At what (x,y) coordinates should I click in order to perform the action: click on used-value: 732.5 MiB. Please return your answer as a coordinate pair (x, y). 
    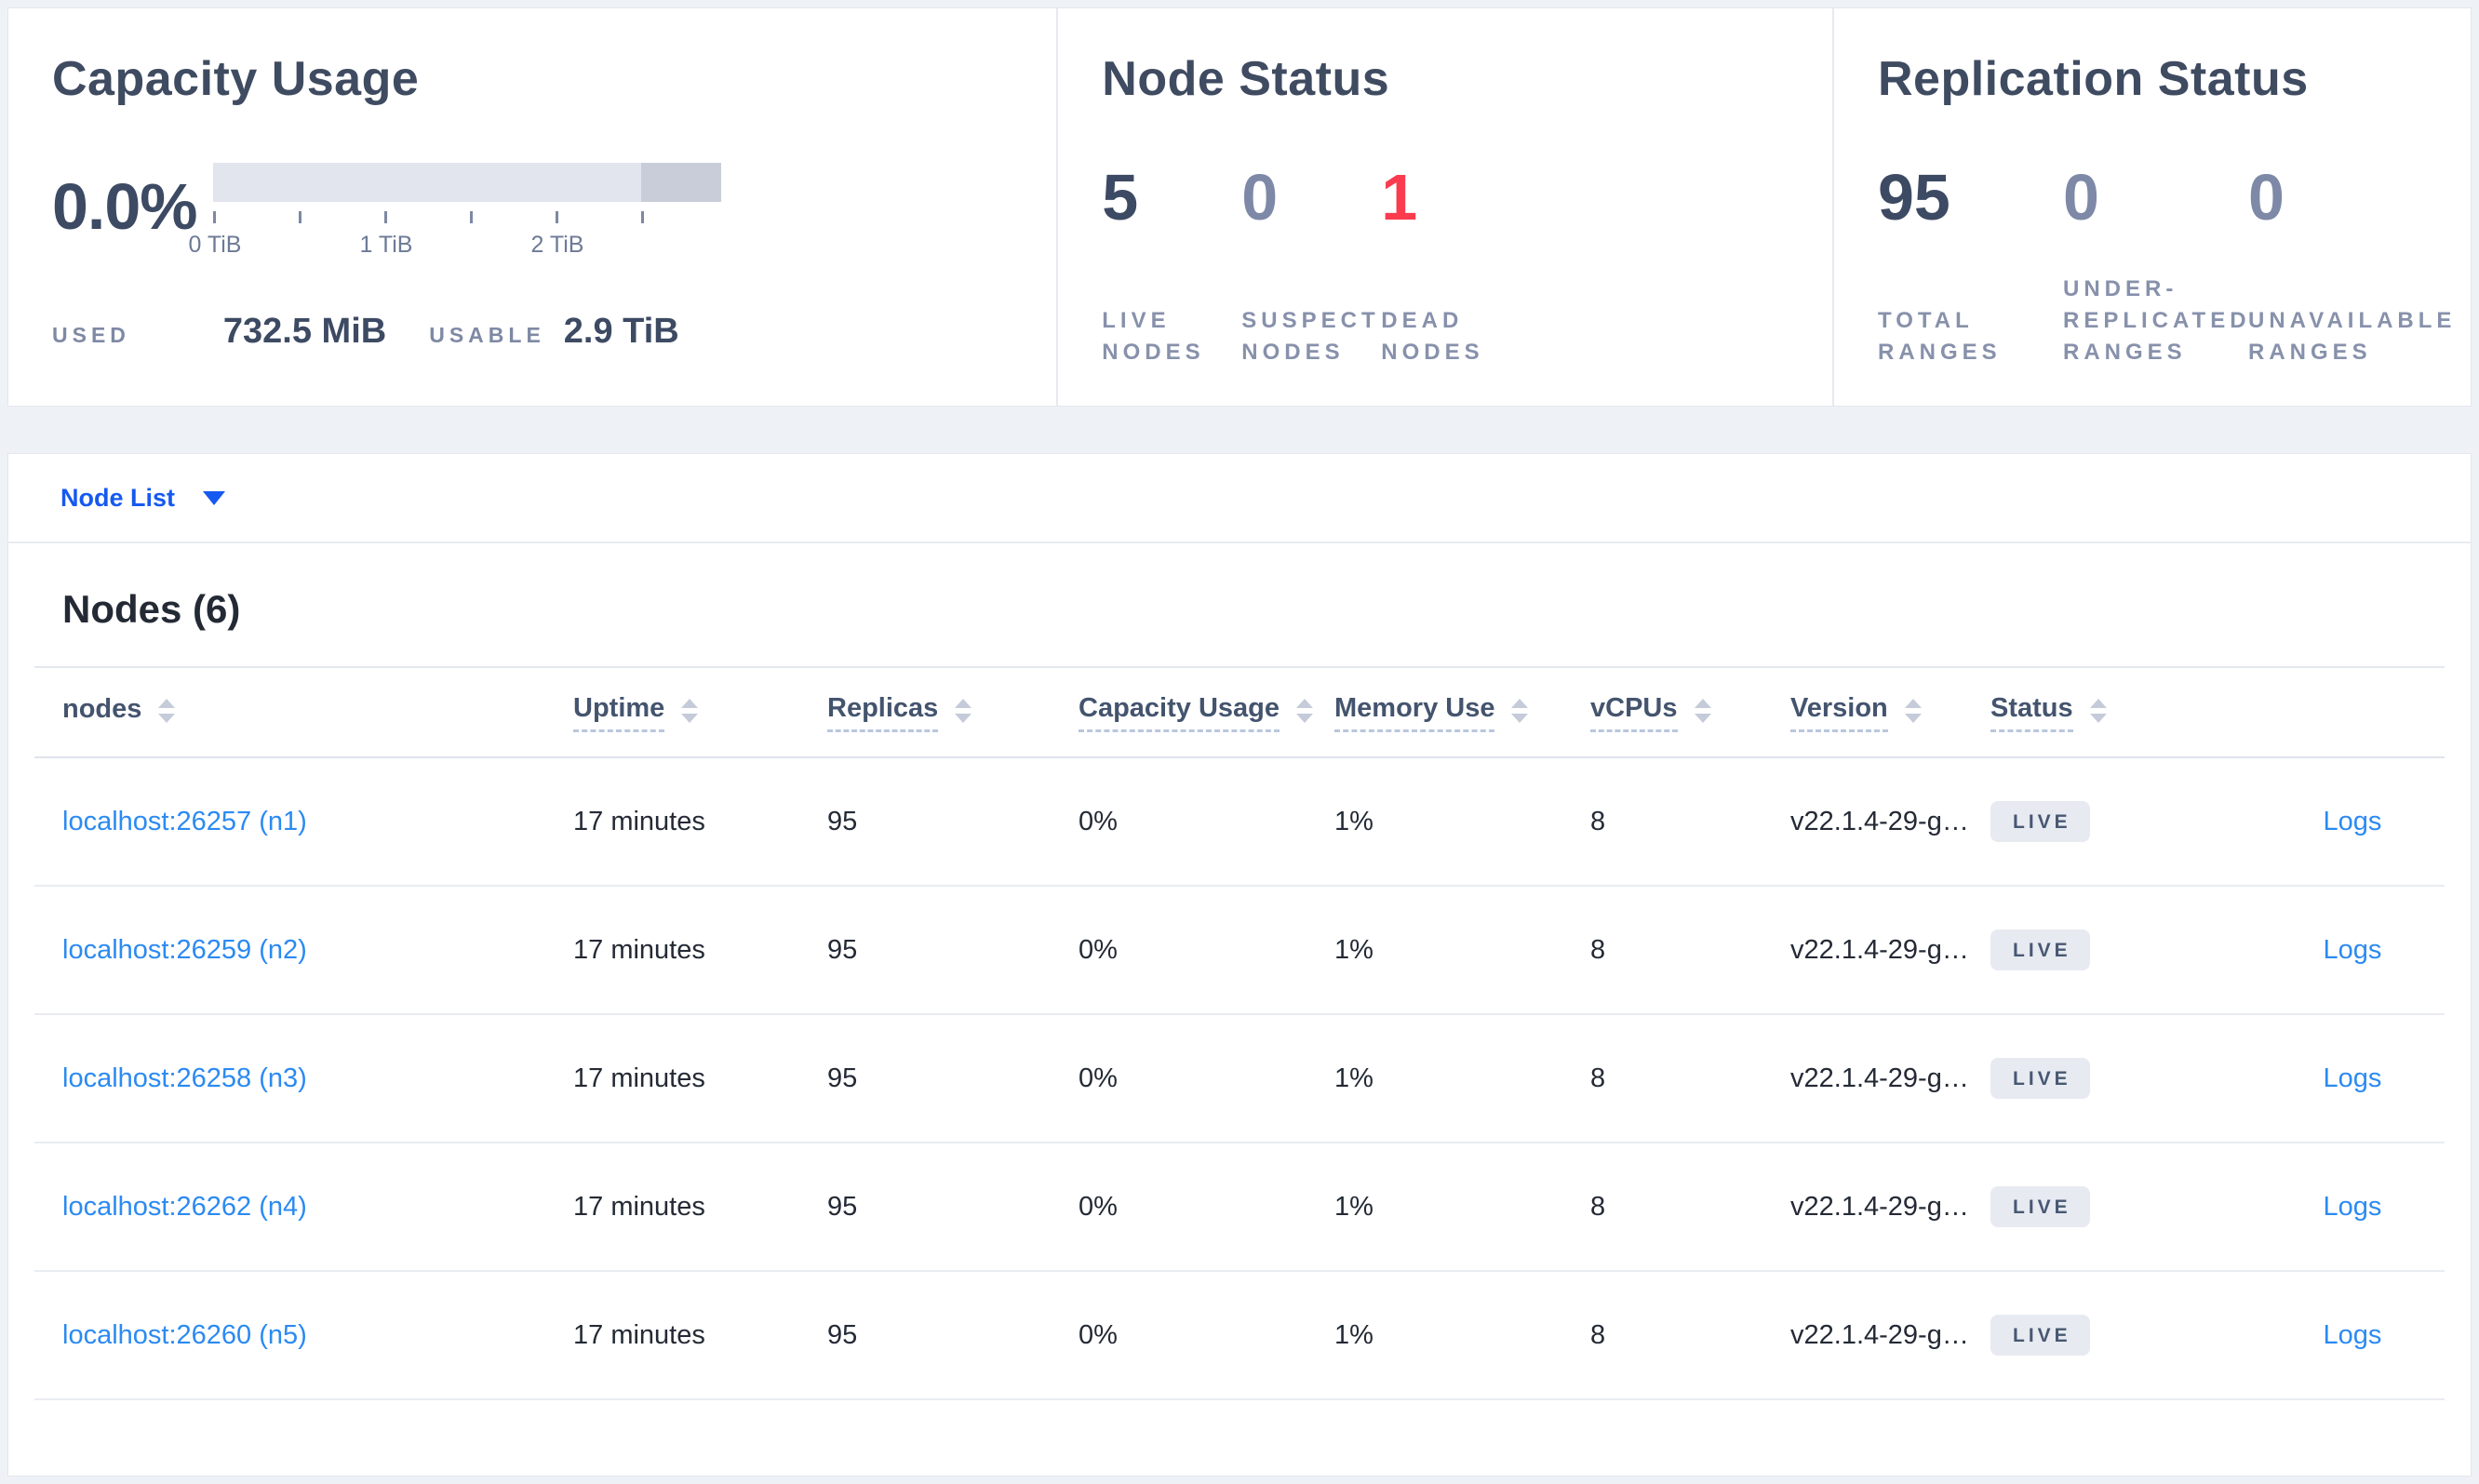
    Looking at the image, I should click on (304, 331).